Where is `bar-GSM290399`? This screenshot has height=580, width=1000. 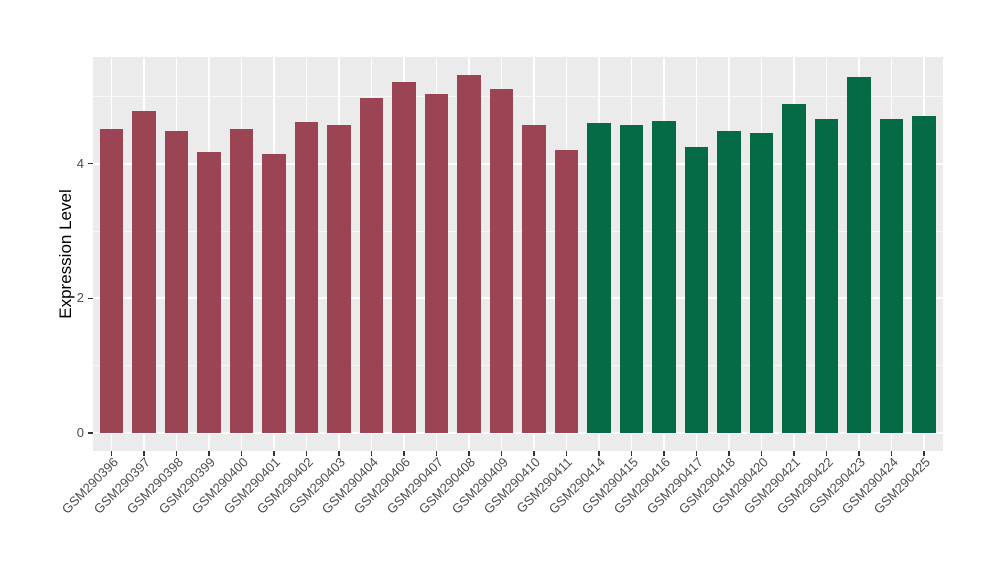 bar-GSM290399 is located at coordinates (209, 292).